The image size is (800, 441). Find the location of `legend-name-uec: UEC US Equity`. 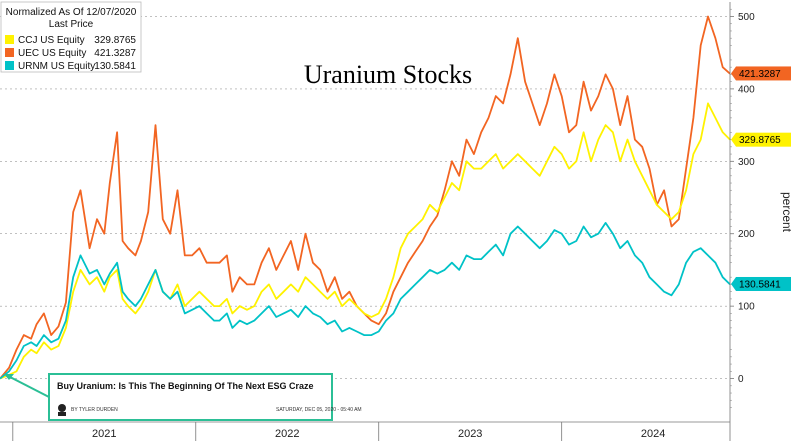

legend-name-uec: UEC US Equity is located at coordinates (52, 53).